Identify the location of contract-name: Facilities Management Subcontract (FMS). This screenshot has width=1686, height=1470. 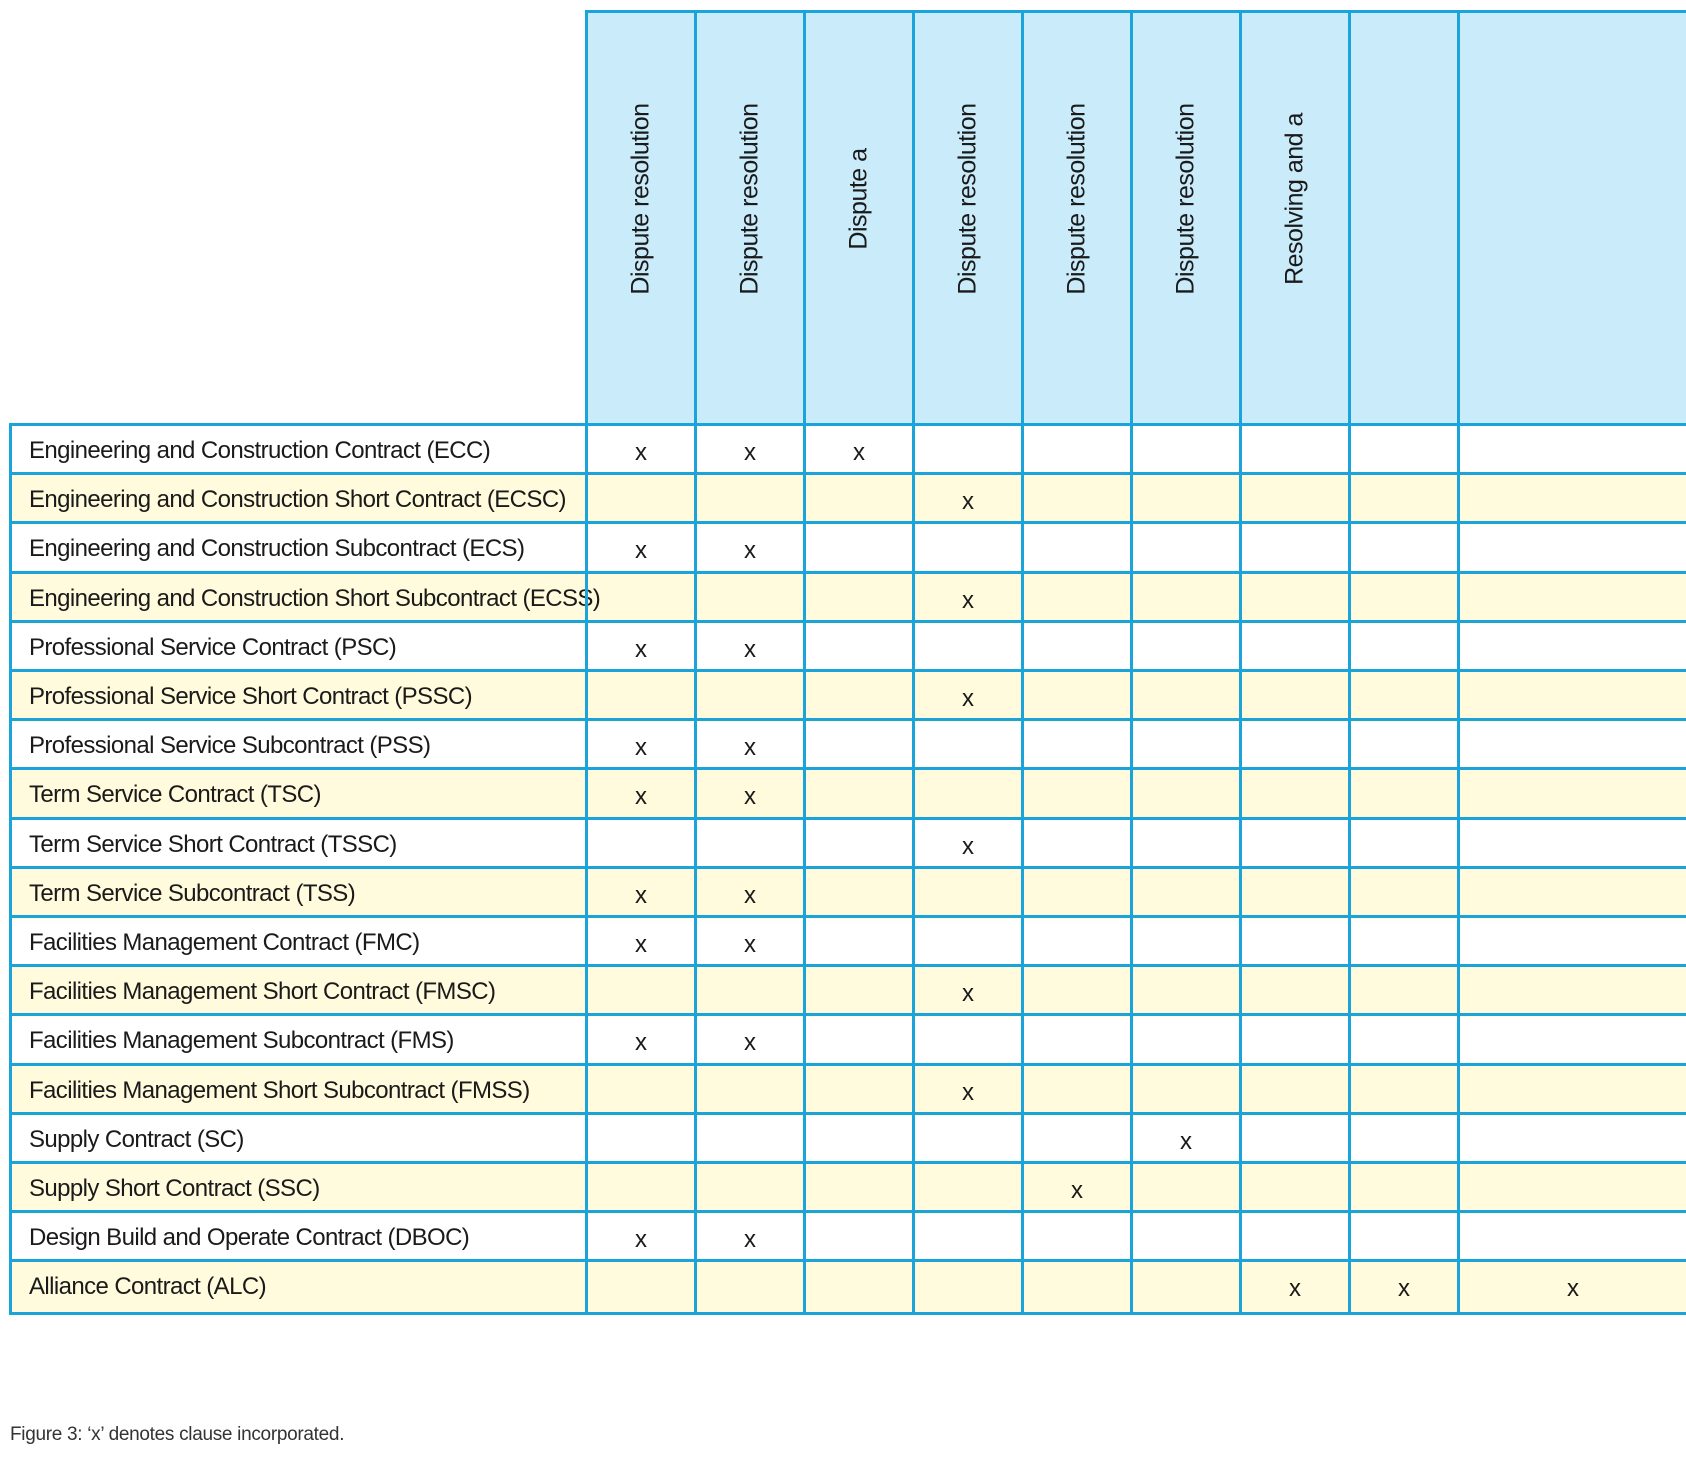
(297, 1041).